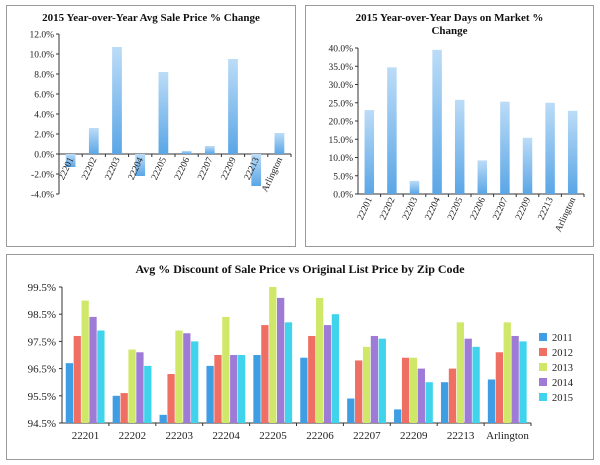 This screenshot has width=600, height=465. What do you see at coordinates (42, 370) in the screenshot?
I see `y-tick-label: 96.5%` at bounding box center [42, 370].